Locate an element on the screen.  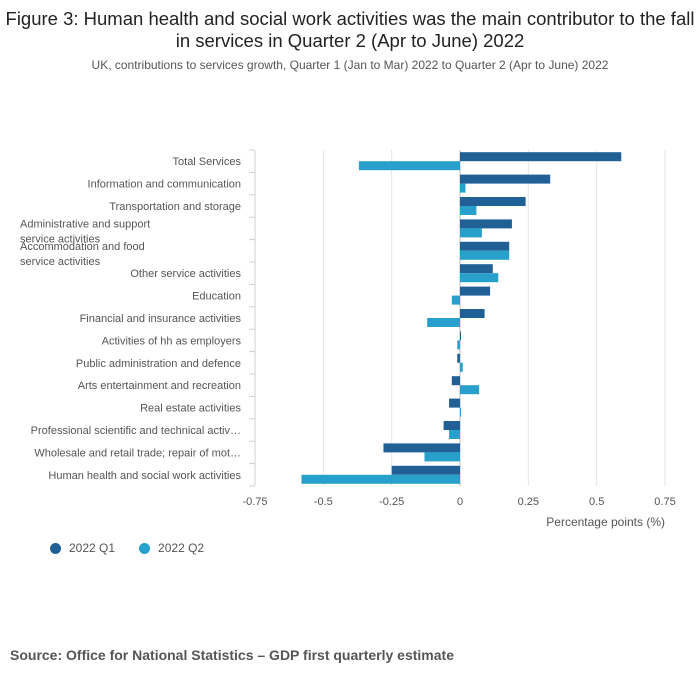
x-tick-label: -0.75 is located at coordinates (254, 502).